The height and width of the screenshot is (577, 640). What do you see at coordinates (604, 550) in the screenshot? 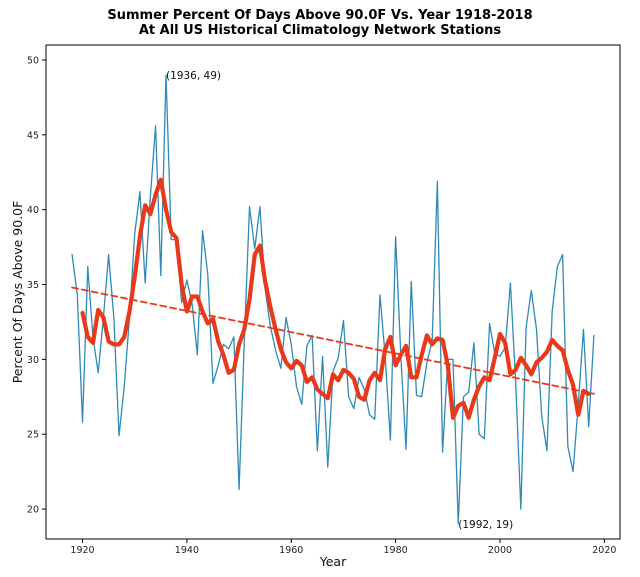
I see `x-tick-label: 2020` at bounding box center [604, 550].